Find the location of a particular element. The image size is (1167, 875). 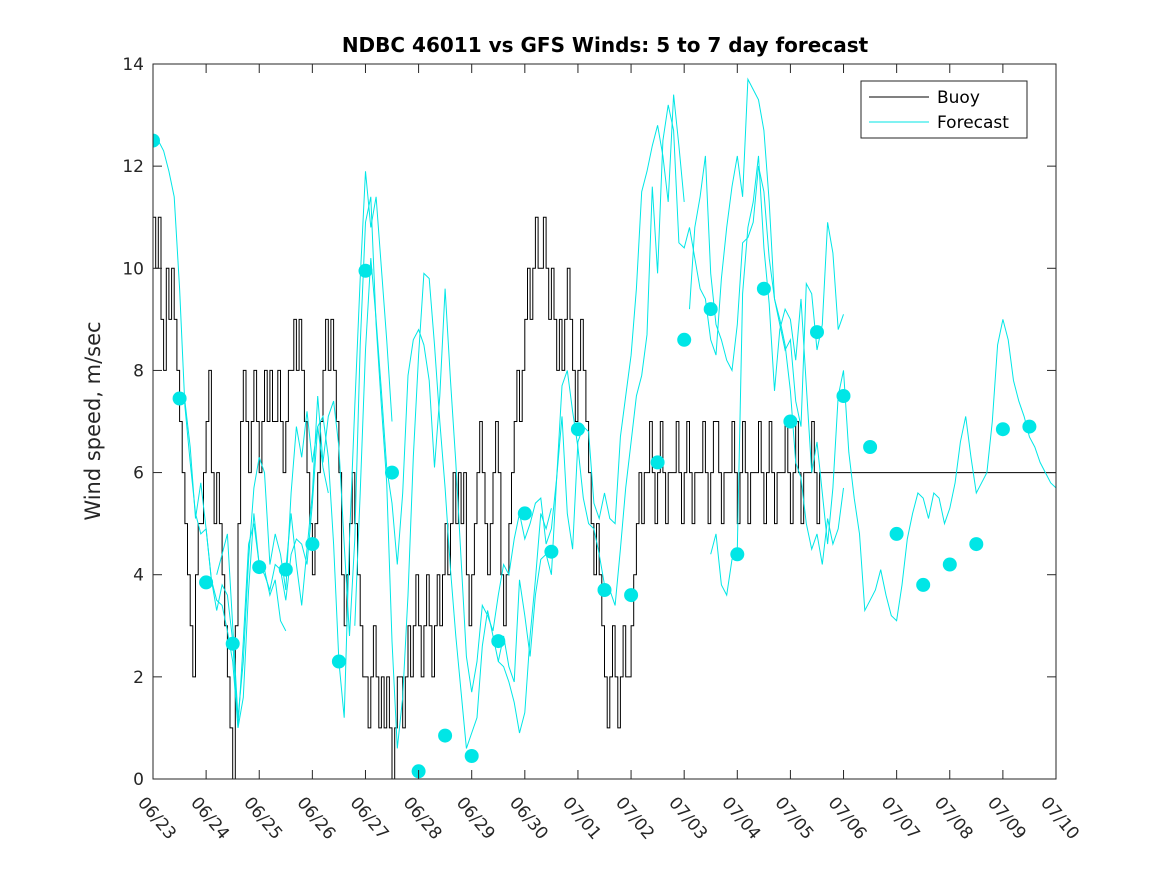

y-axis-label: Wind speed, m/sec is located at coordinates (93, 420).